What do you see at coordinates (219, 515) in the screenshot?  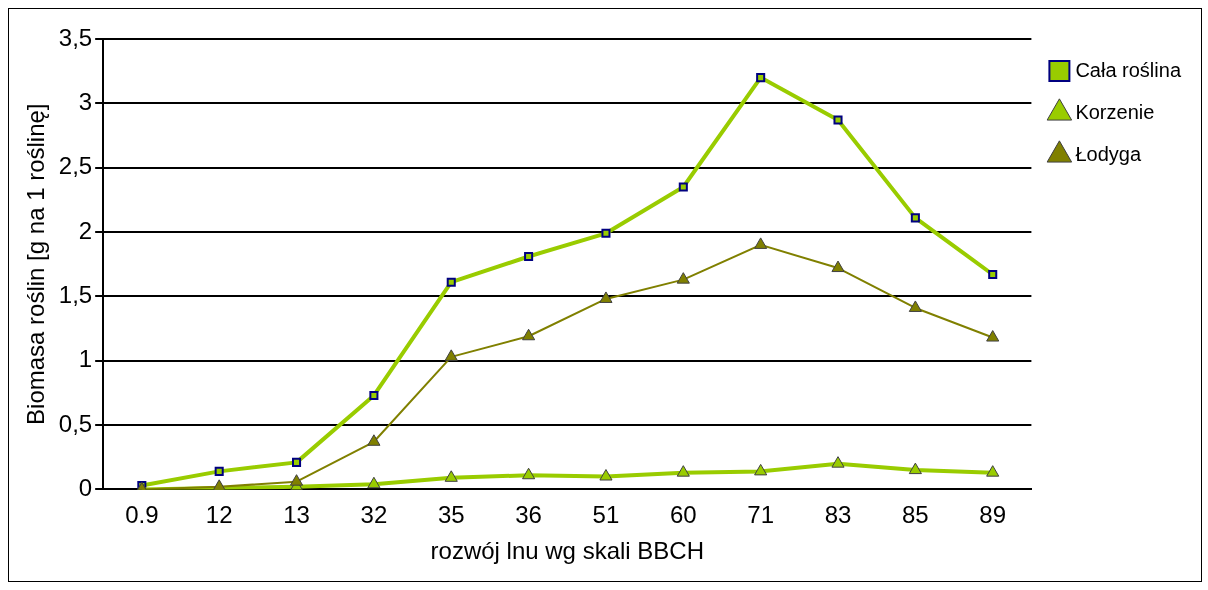 I see `x-tick-label: 12` at bounding box center [219, 515].